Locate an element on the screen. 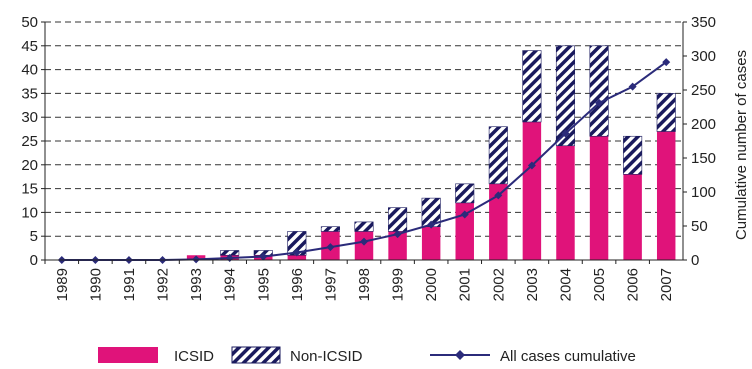  left-tick-label: 5 is located at coordinates (34, 236).